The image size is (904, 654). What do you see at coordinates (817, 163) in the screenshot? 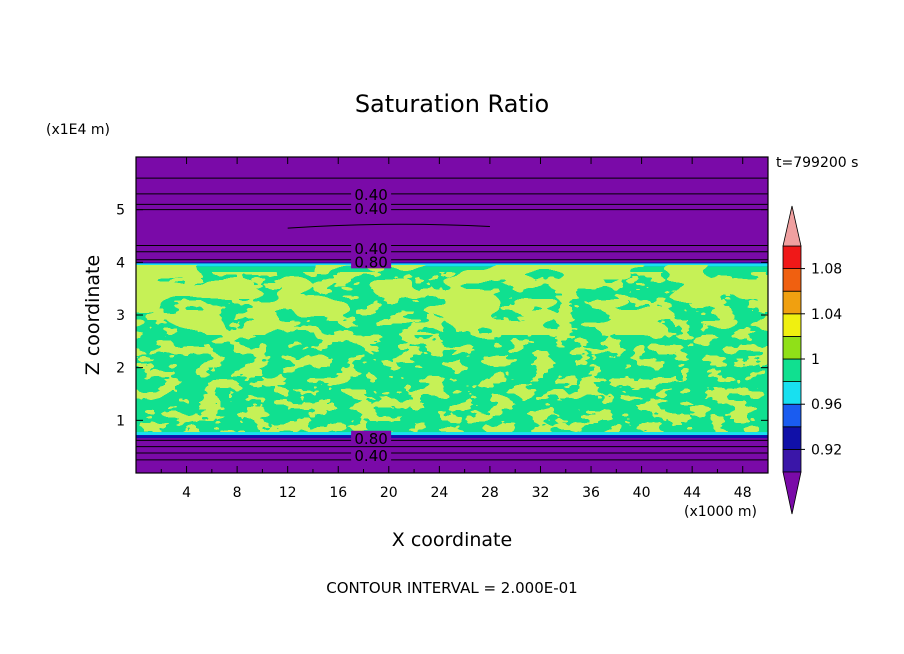
I see `time-label: t=799200 s` at bounding box center [817, 163].